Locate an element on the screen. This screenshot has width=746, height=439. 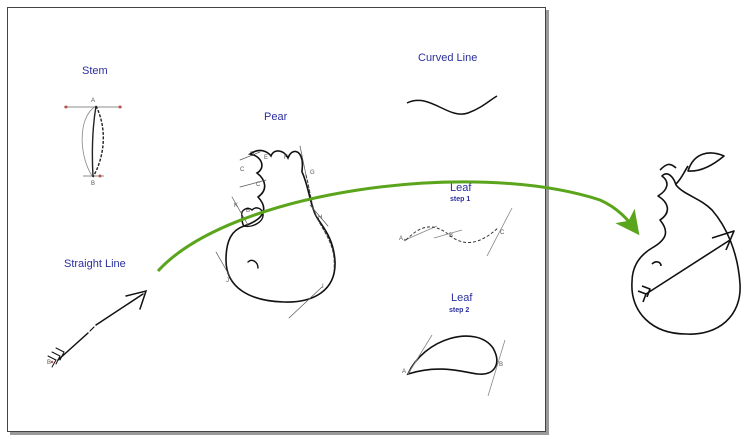
stem-label: Stem is located at coordinates (95, 71).